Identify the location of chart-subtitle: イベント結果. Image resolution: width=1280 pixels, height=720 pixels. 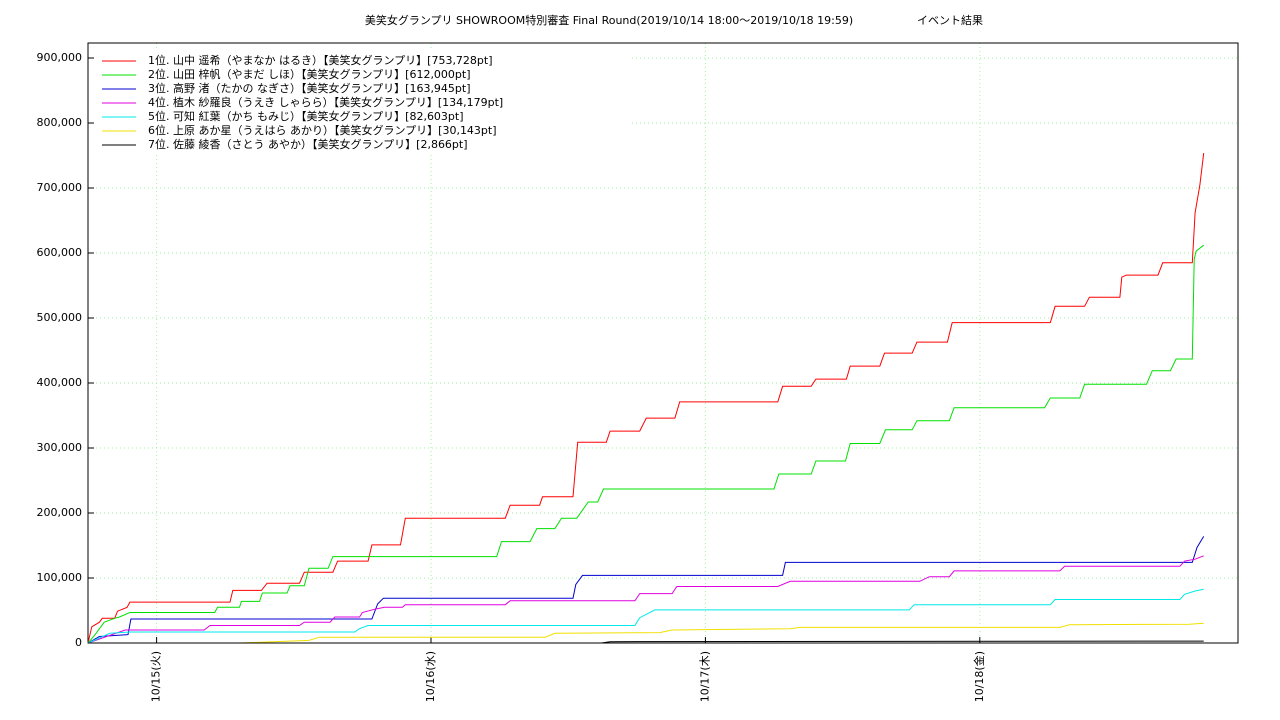
(950, 20).